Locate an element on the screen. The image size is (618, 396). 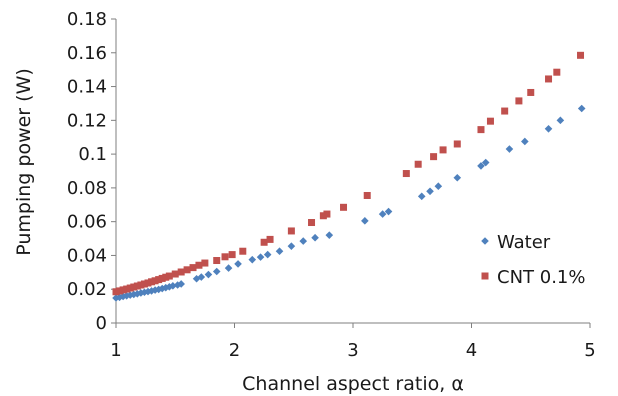
y-tick-label: 0.06 is located at coordinates (87, 222).